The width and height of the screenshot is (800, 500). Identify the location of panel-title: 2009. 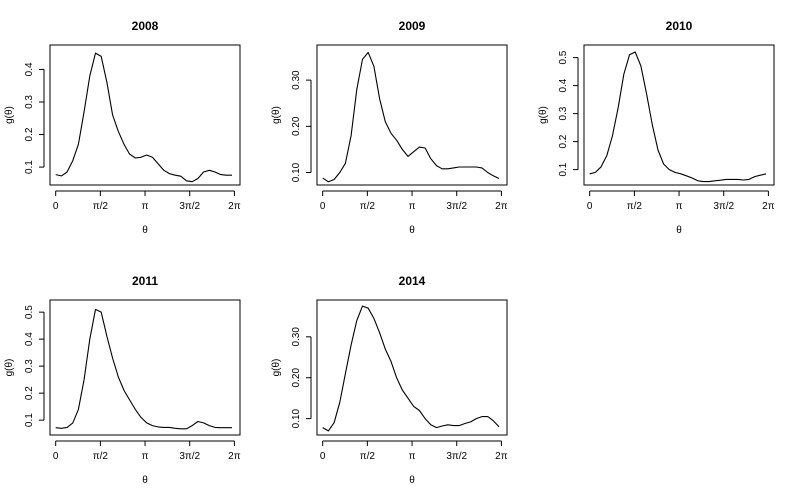
(412, 26).